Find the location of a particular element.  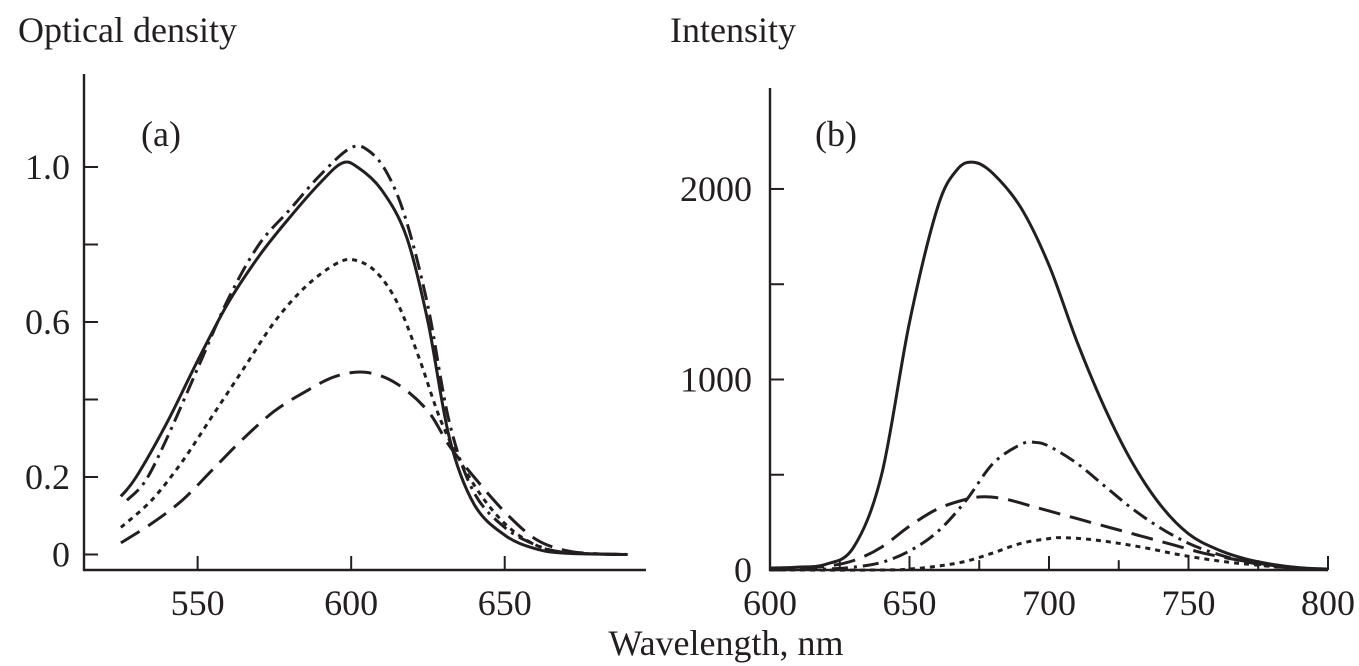

series-dashed-line is located at coordinates (374, 463).